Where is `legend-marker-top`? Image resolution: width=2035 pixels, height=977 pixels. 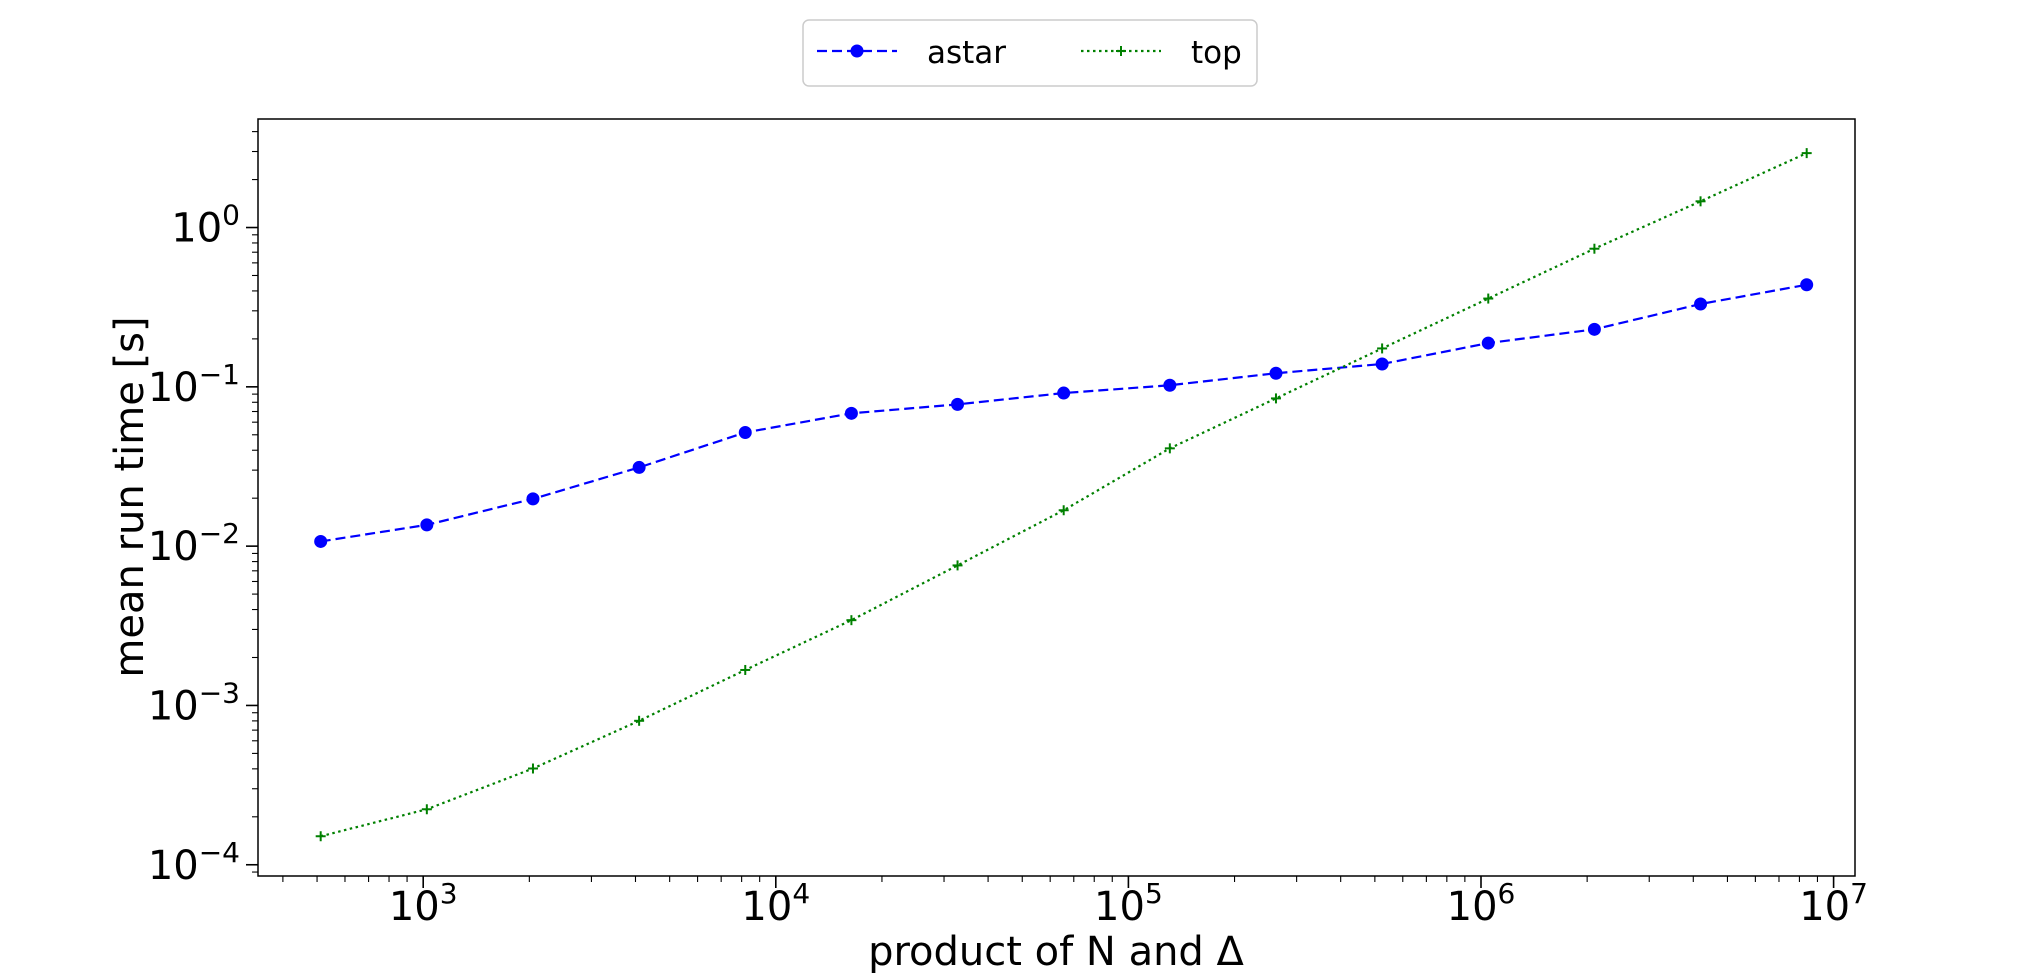
legend-marker-top is located at coordinates (1121, 51).